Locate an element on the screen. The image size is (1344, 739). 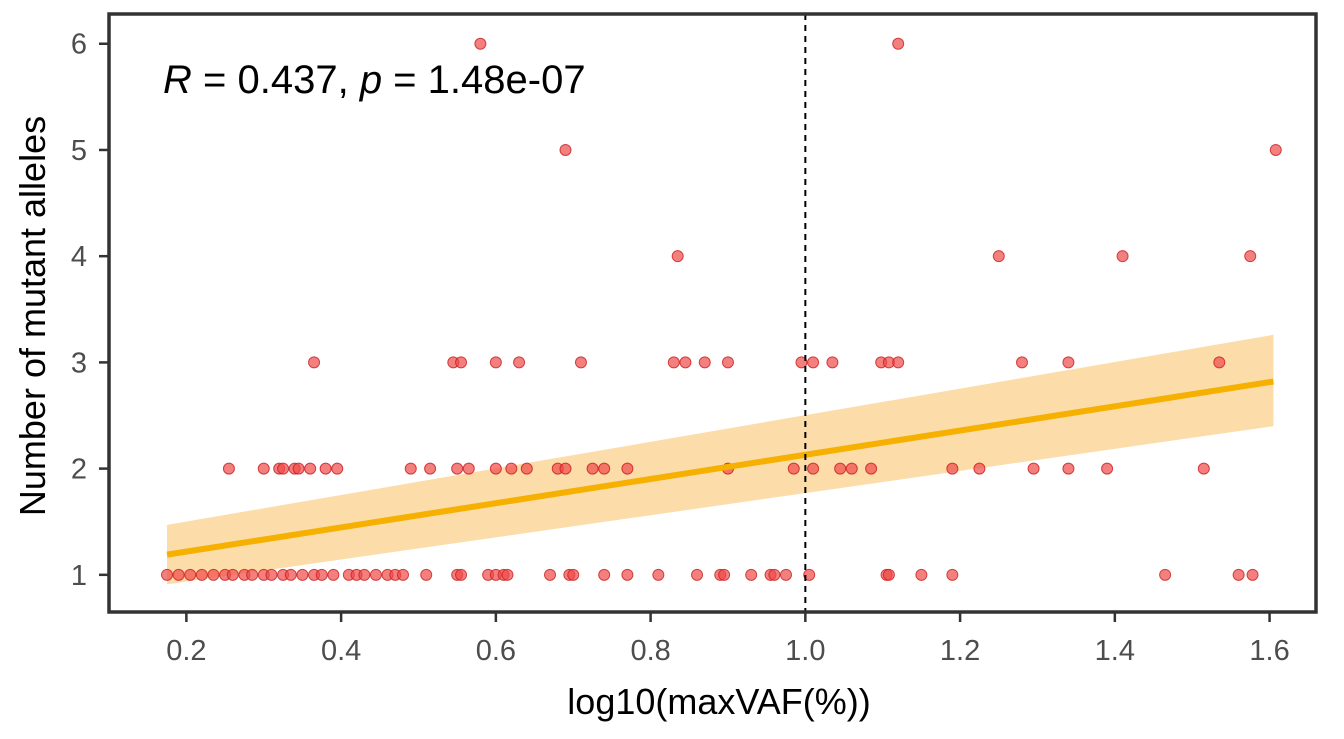
x-tick-label: 0.2 is located at coordinates (186, 651).